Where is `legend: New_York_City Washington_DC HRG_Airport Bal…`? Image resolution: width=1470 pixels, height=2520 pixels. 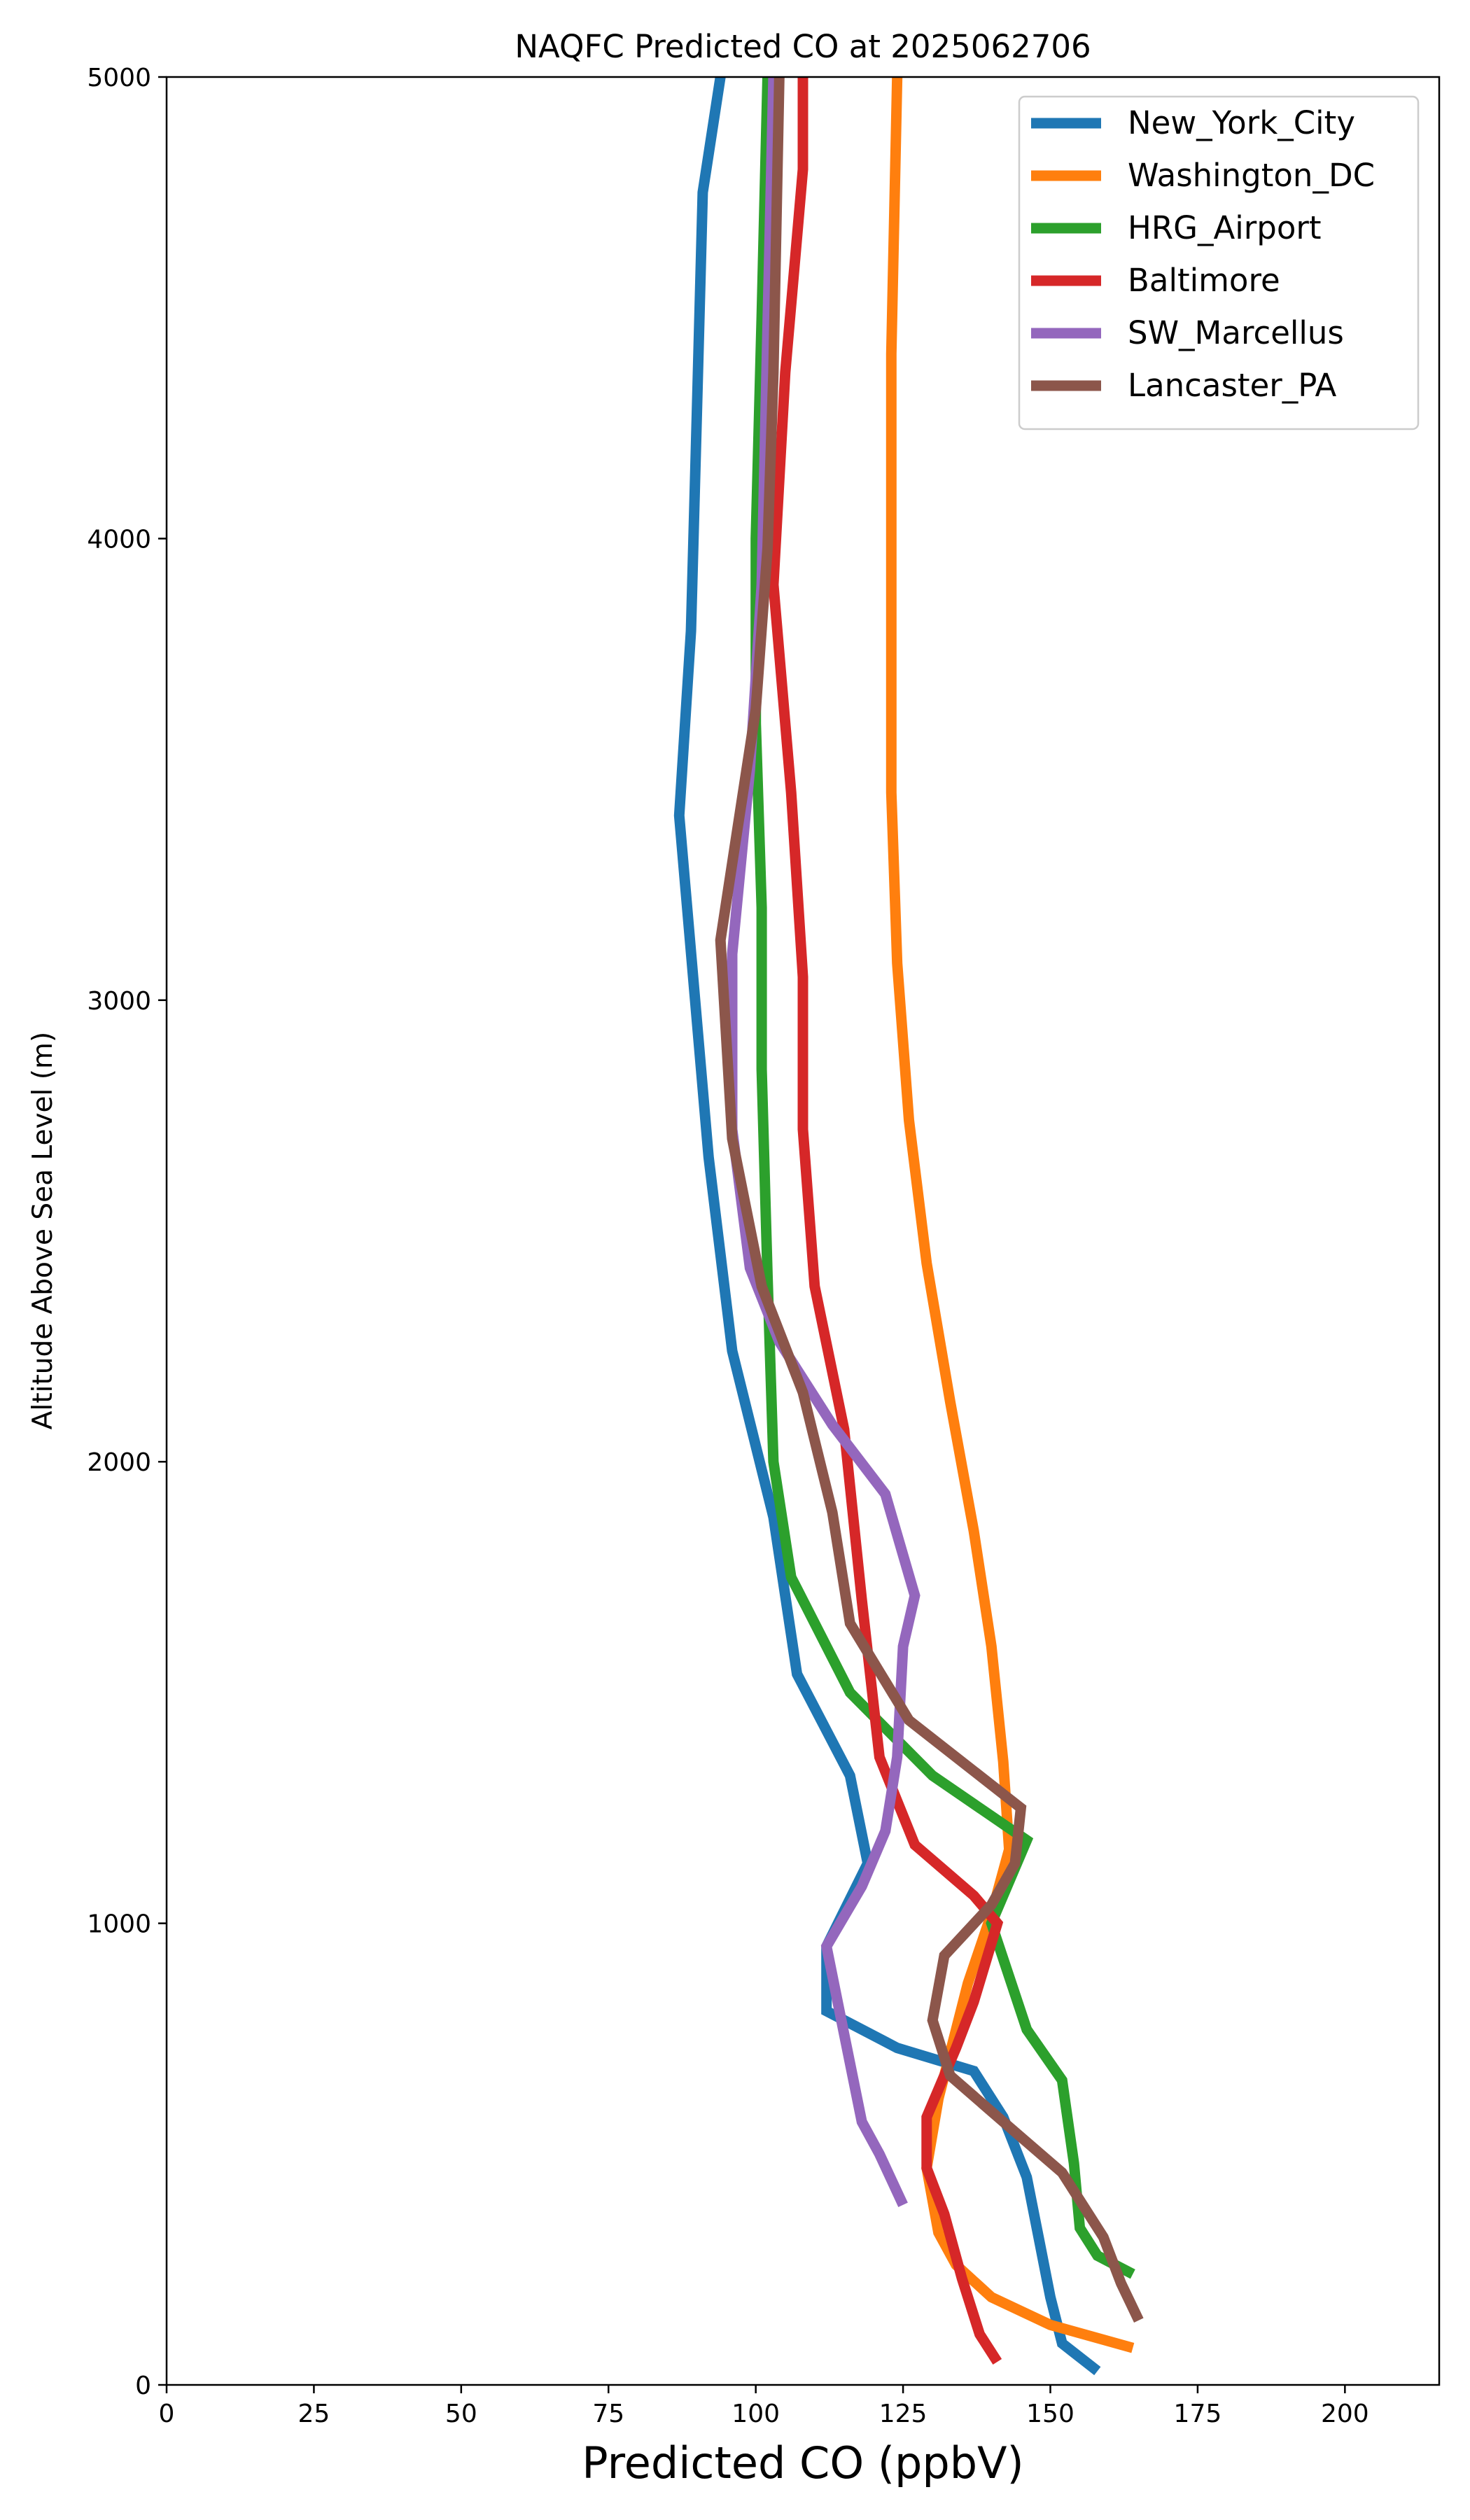
legend: New_York_City Washington_DC HRG_Airport Bal… is located at coordinates (1219, 262).